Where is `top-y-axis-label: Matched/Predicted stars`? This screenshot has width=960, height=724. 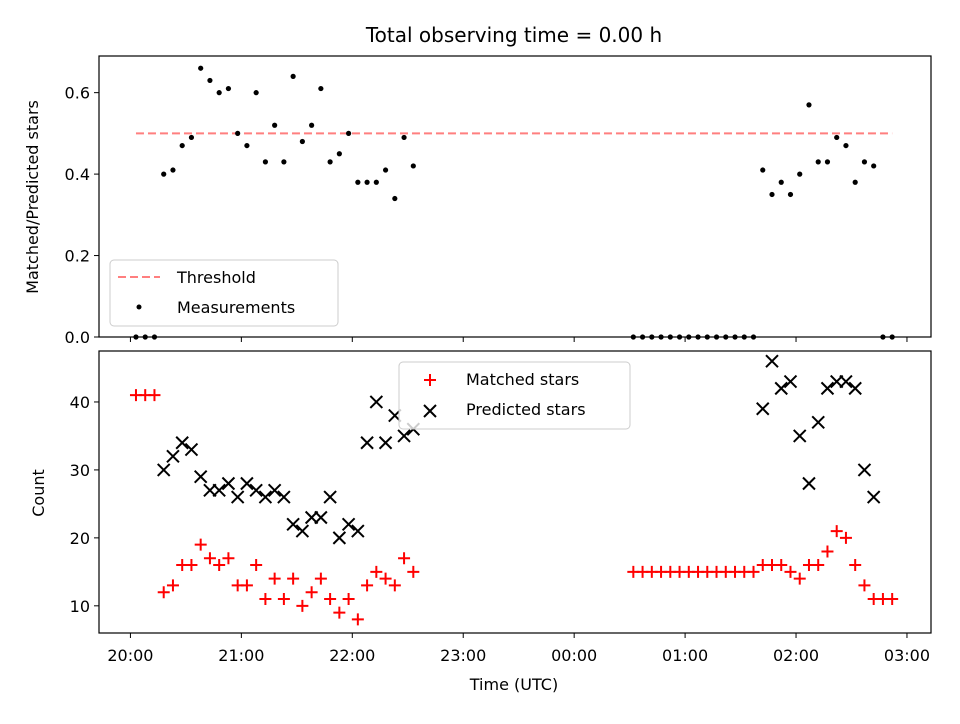
top-y-axis-label: Matched/Predicted stars is located at coordinates (32, 197).